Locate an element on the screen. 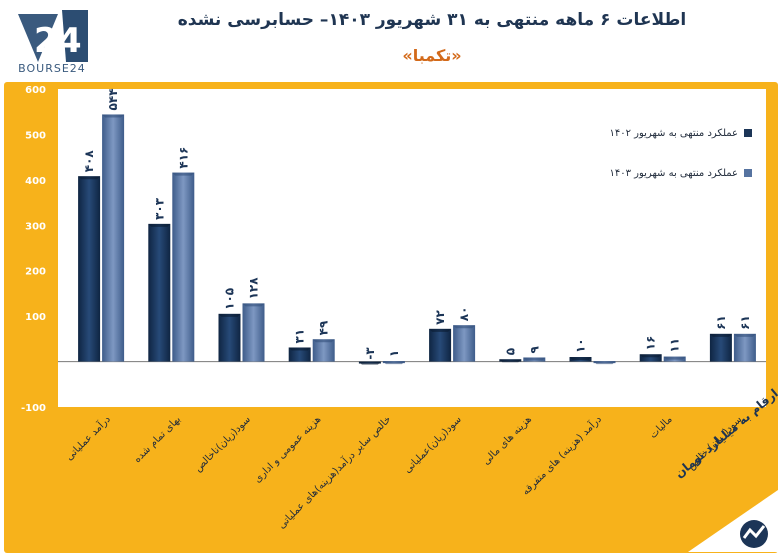  value-label: ۳۱ is located at coordinates (300, 336).